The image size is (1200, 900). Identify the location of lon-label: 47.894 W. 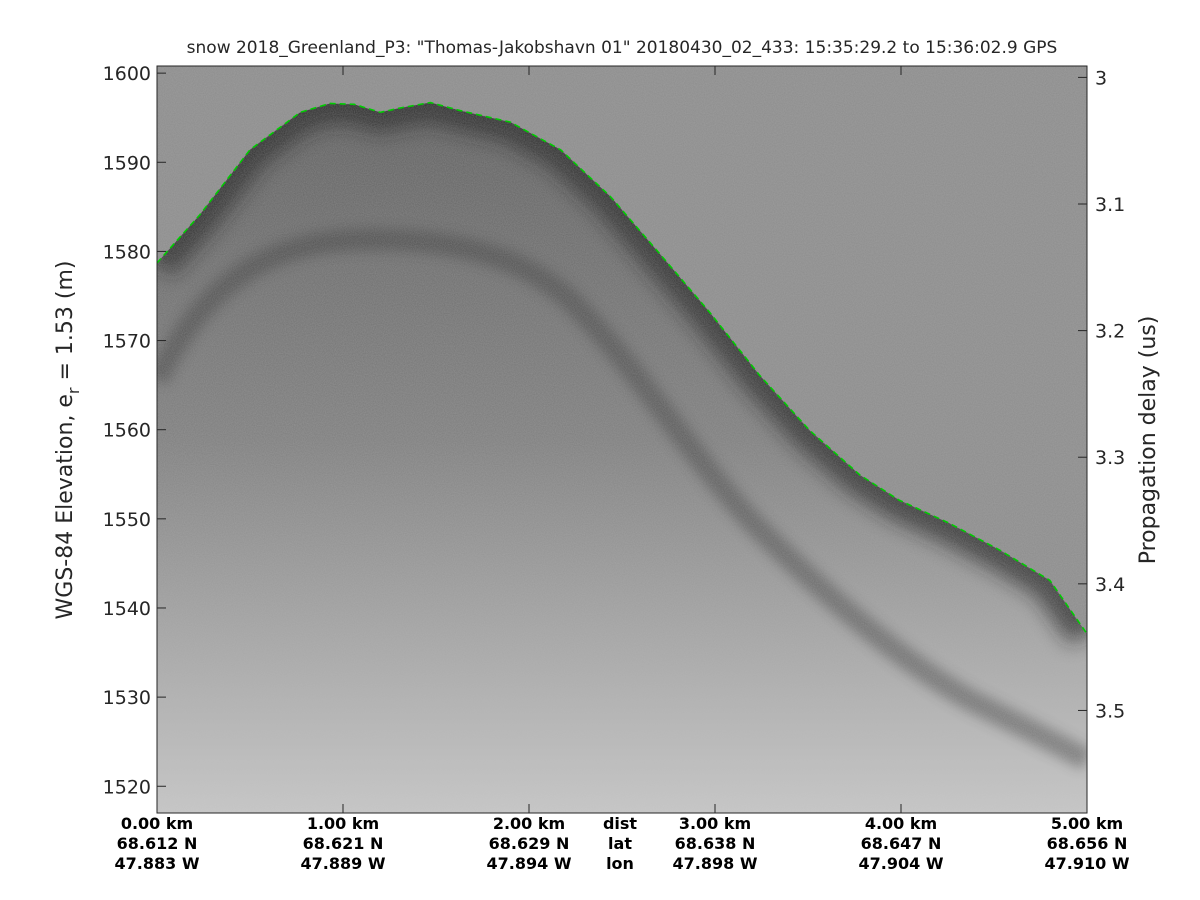
(529, 863).